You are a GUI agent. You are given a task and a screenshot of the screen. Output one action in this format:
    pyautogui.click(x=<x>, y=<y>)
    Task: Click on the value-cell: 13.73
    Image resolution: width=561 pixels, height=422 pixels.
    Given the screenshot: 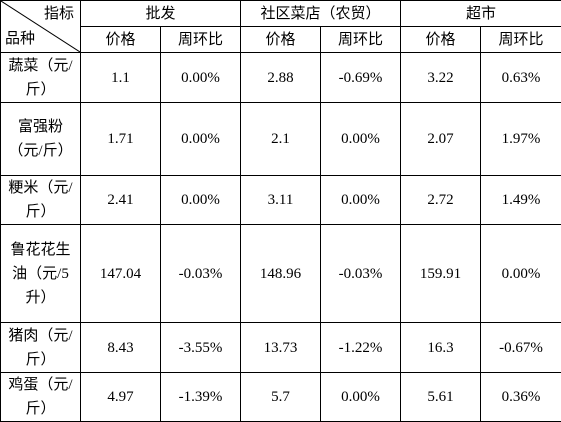 What is the action you would take?
    pyautogui.click(x=281, y=348)
    